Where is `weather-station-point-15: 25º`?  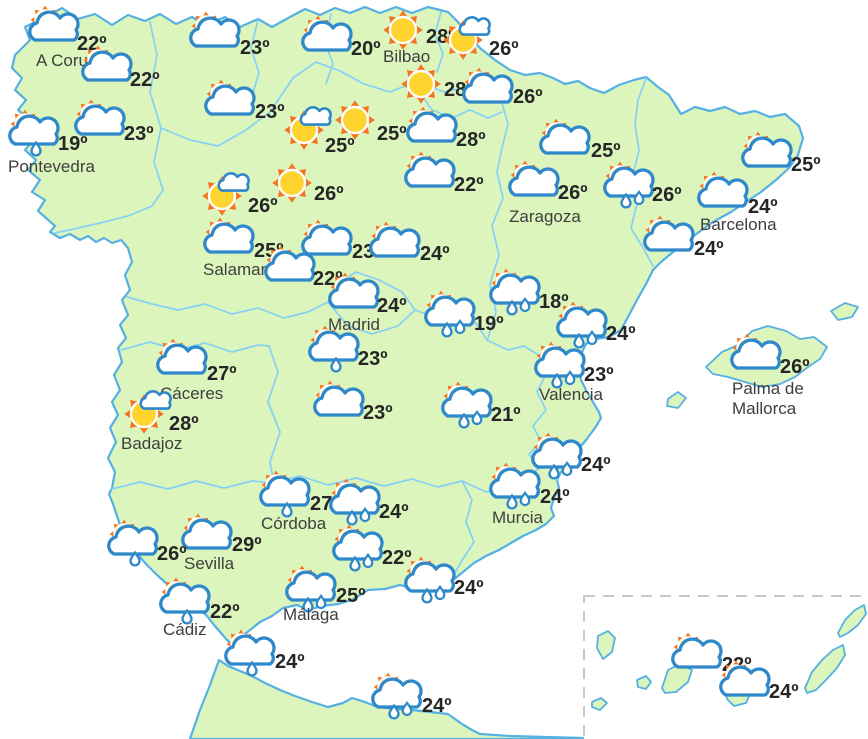 weather-station-point-15: 25º is located at coordinates (580, 140).